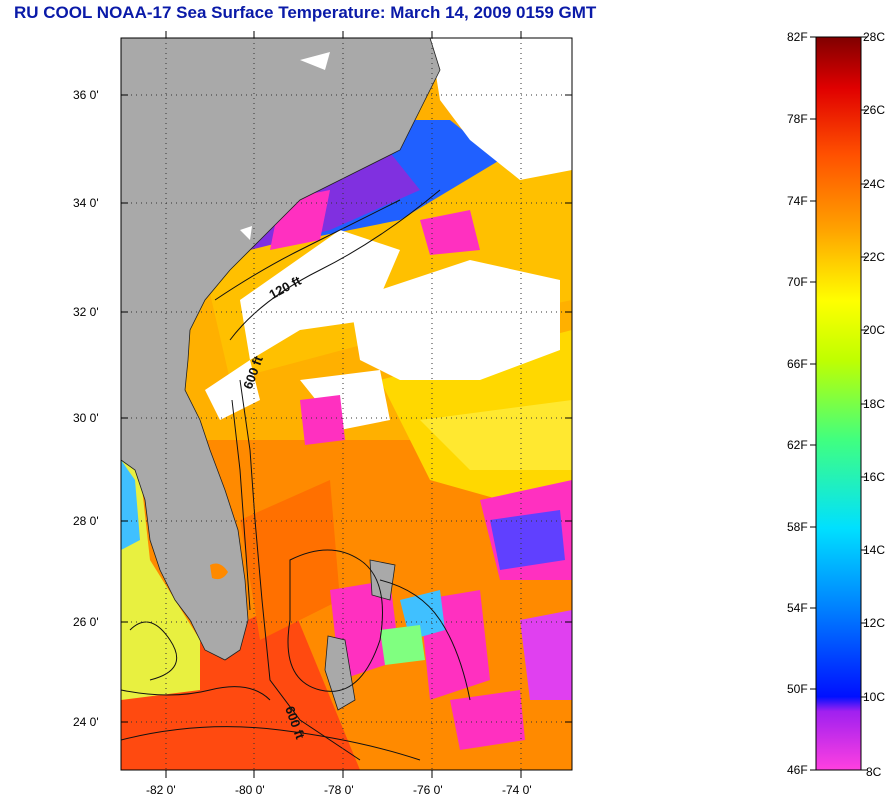 The height and width of the screenshot is (801, 889). What do you see at coordinates (86, 312) in the screenshot?
I see `lat-label: 32 0'` at bounding box center [86, 312].